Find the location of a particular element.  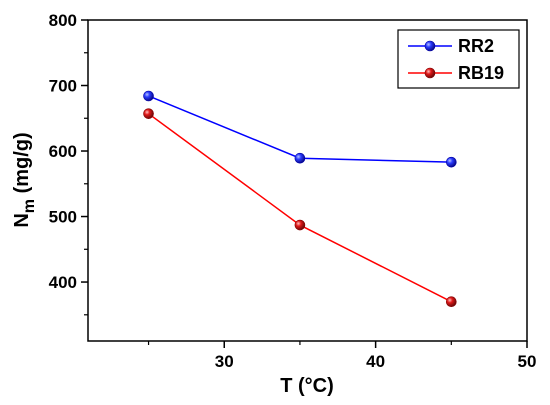

legend: RR2 RB19 is located at coordinates (458, 59).